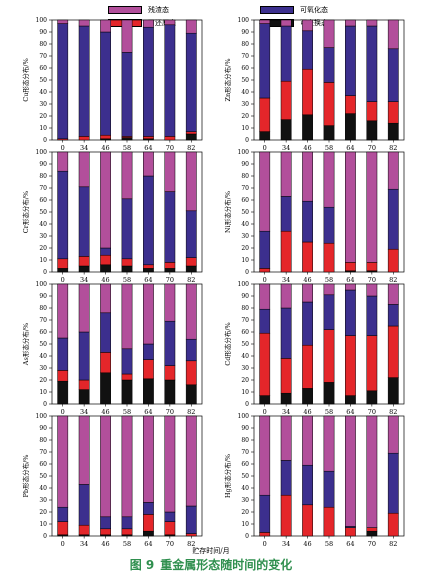  What do you see at coordinates (393, 434) in the screenshot?
I see `bar-82-残渣态` at bounding box center [393, 434].